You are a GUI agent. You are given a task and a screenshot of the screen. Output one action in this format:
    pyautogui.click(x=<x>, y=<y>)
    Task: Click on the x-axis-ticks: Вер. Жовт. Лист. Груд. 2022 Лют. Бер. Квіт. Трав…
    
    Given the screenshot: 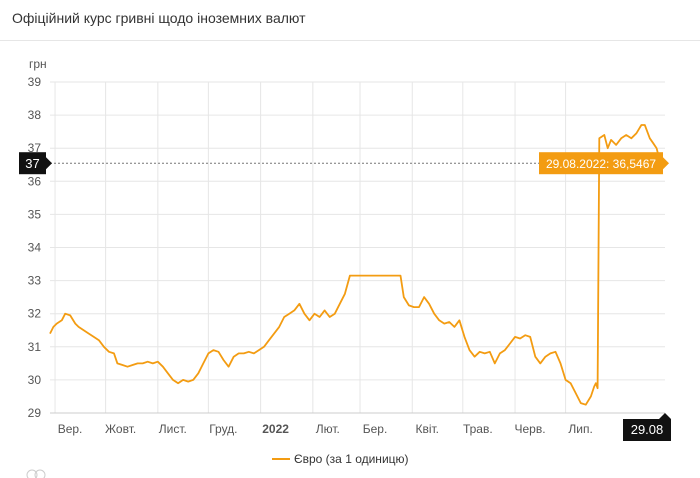 What is the action you would take?
    pyautogui.click(x=325, y=429)
    